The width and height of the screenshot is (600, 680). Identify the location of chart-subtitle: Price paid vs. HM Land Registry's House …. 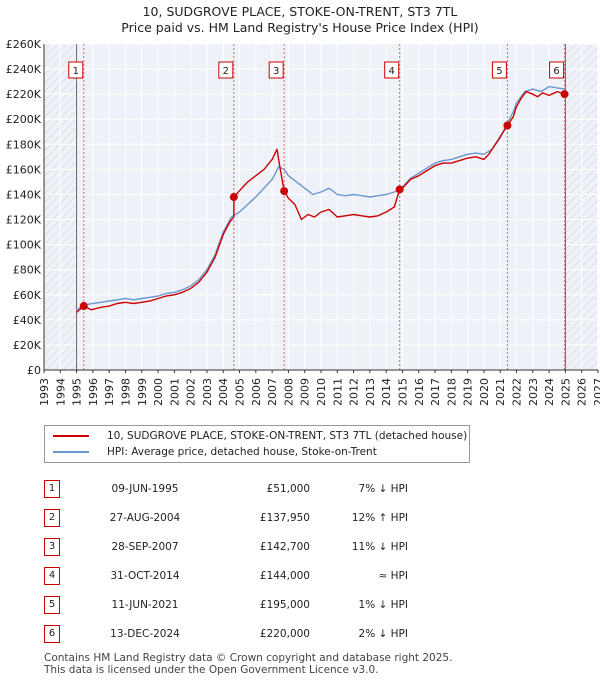
(300, 27).